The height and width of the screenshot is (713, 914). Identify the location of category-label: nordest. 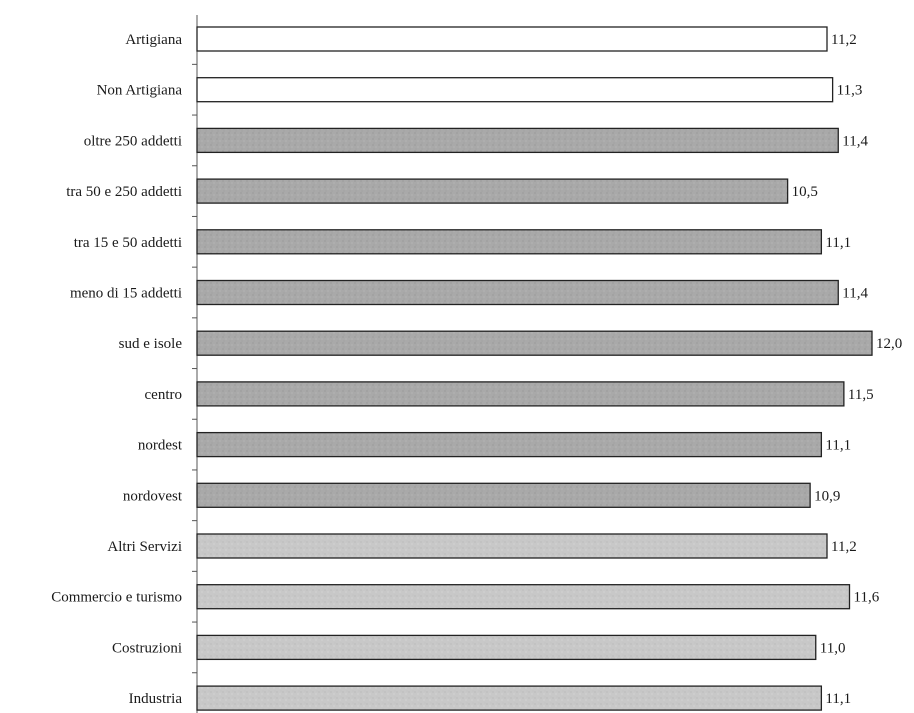
(160, 446).